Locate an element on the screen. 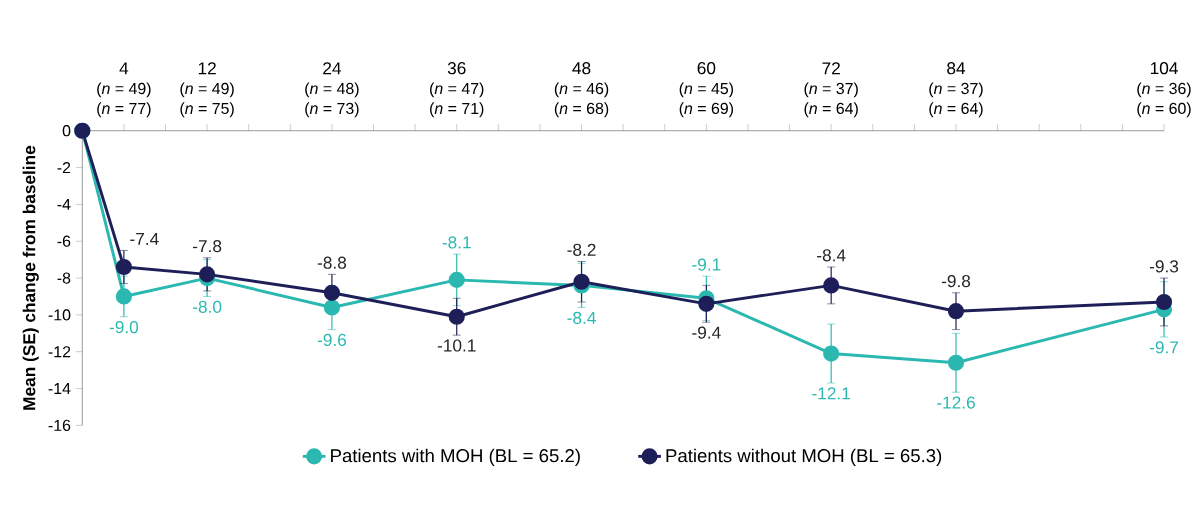  data-label: -9.7 is located at coordinates (1163, 347).